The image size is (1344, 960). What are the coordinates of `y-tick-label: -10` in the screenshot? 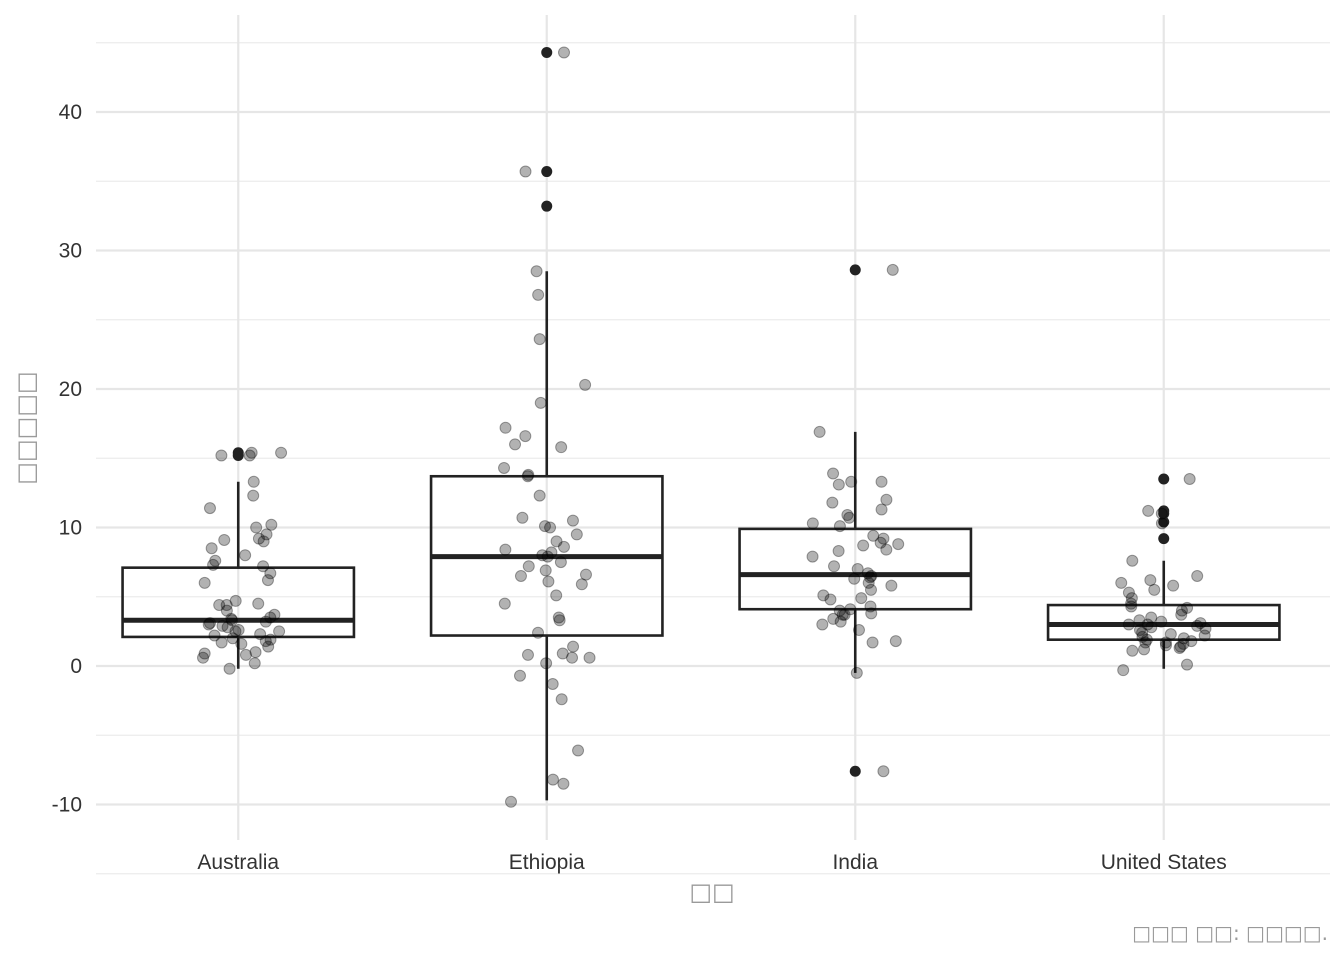 It's located at (67, 805).